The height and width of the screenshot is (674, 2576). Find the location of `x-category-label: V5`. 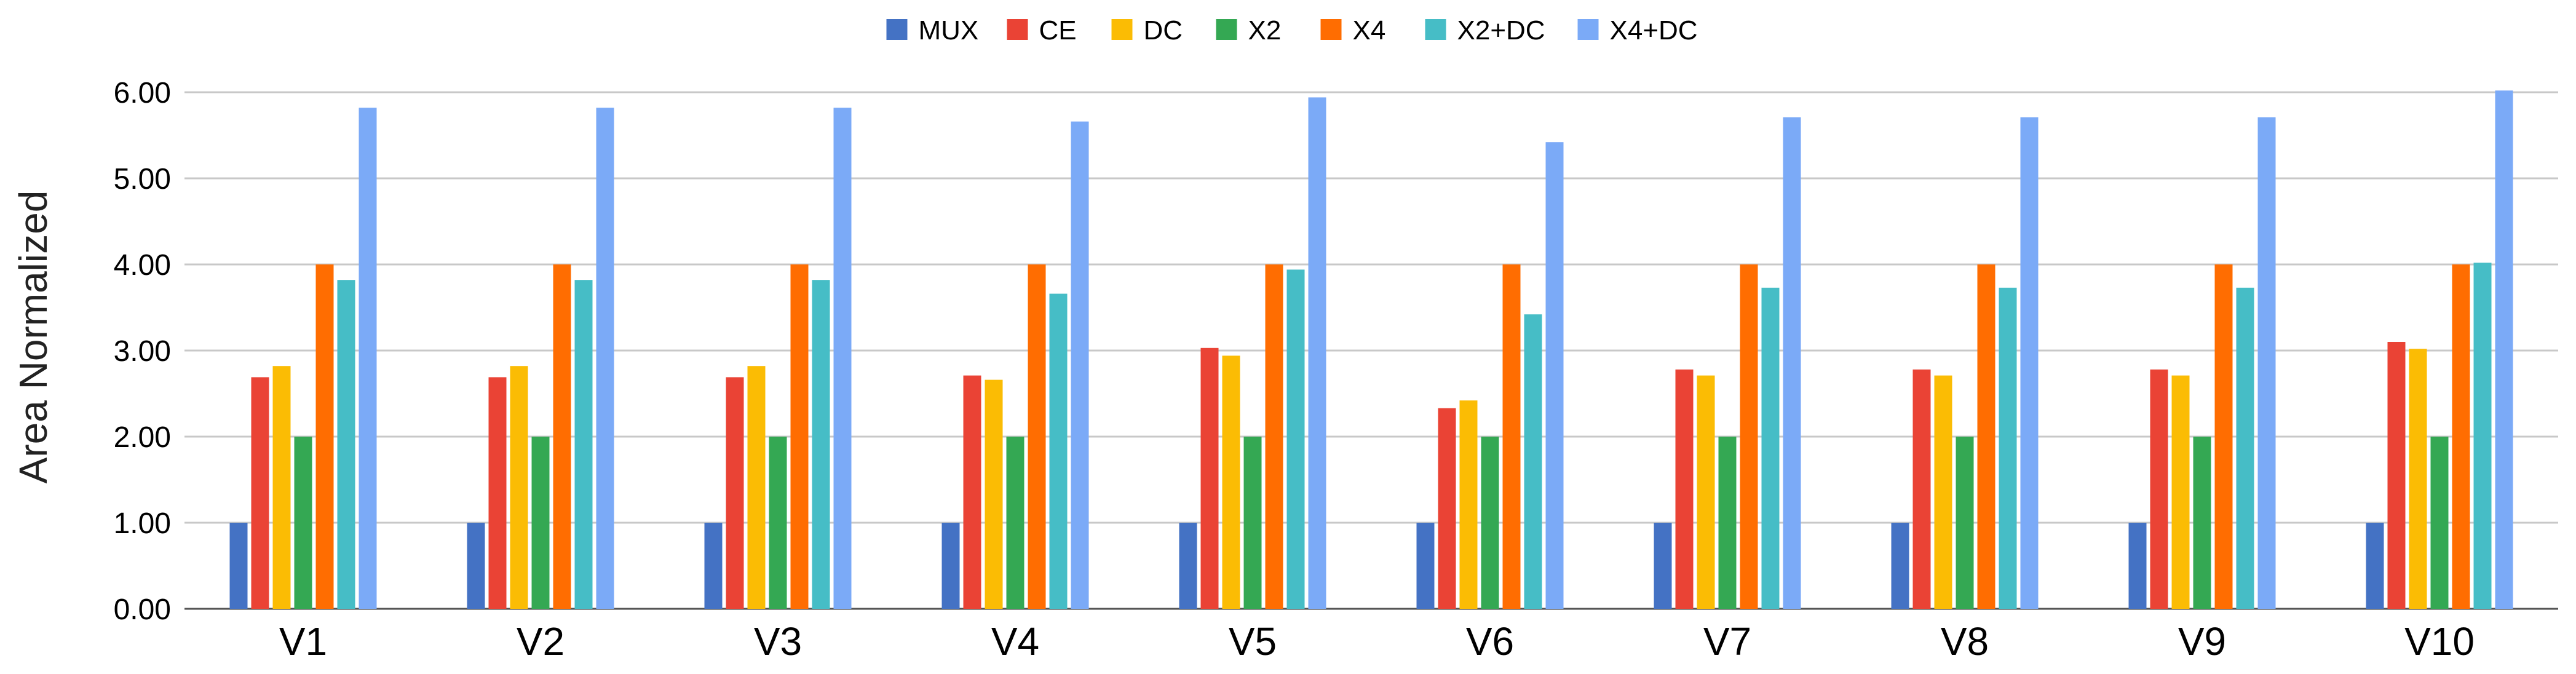

x-category-label: V5 is located at coordinates (1253, 641).